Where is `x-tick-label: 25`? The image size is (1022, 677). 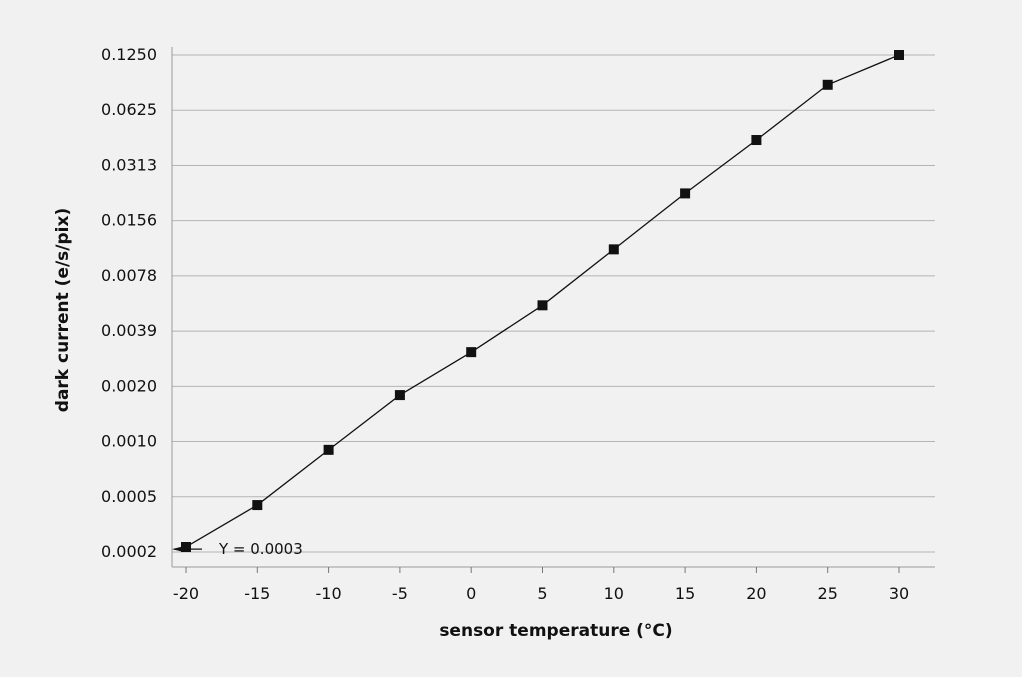 x-tick-label: 25 is located at coordinates (828, 593).